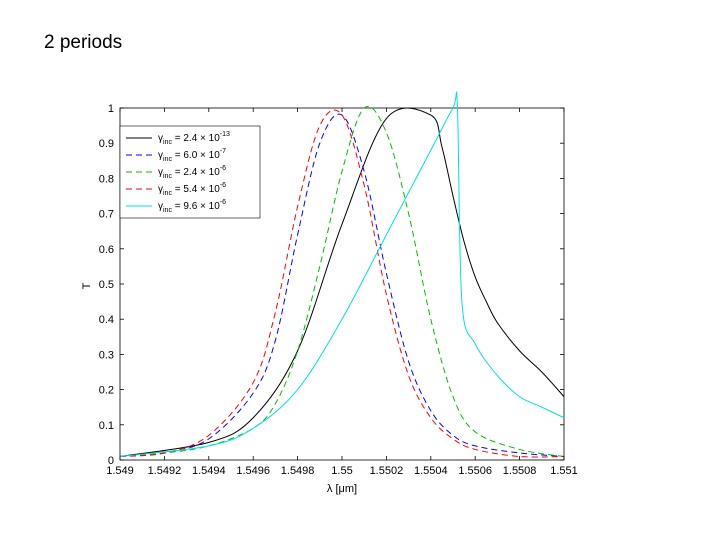  Describe the element at coordinates (564, 471) in the screenshot. I see `x-tick-label: 1.551` at that location.